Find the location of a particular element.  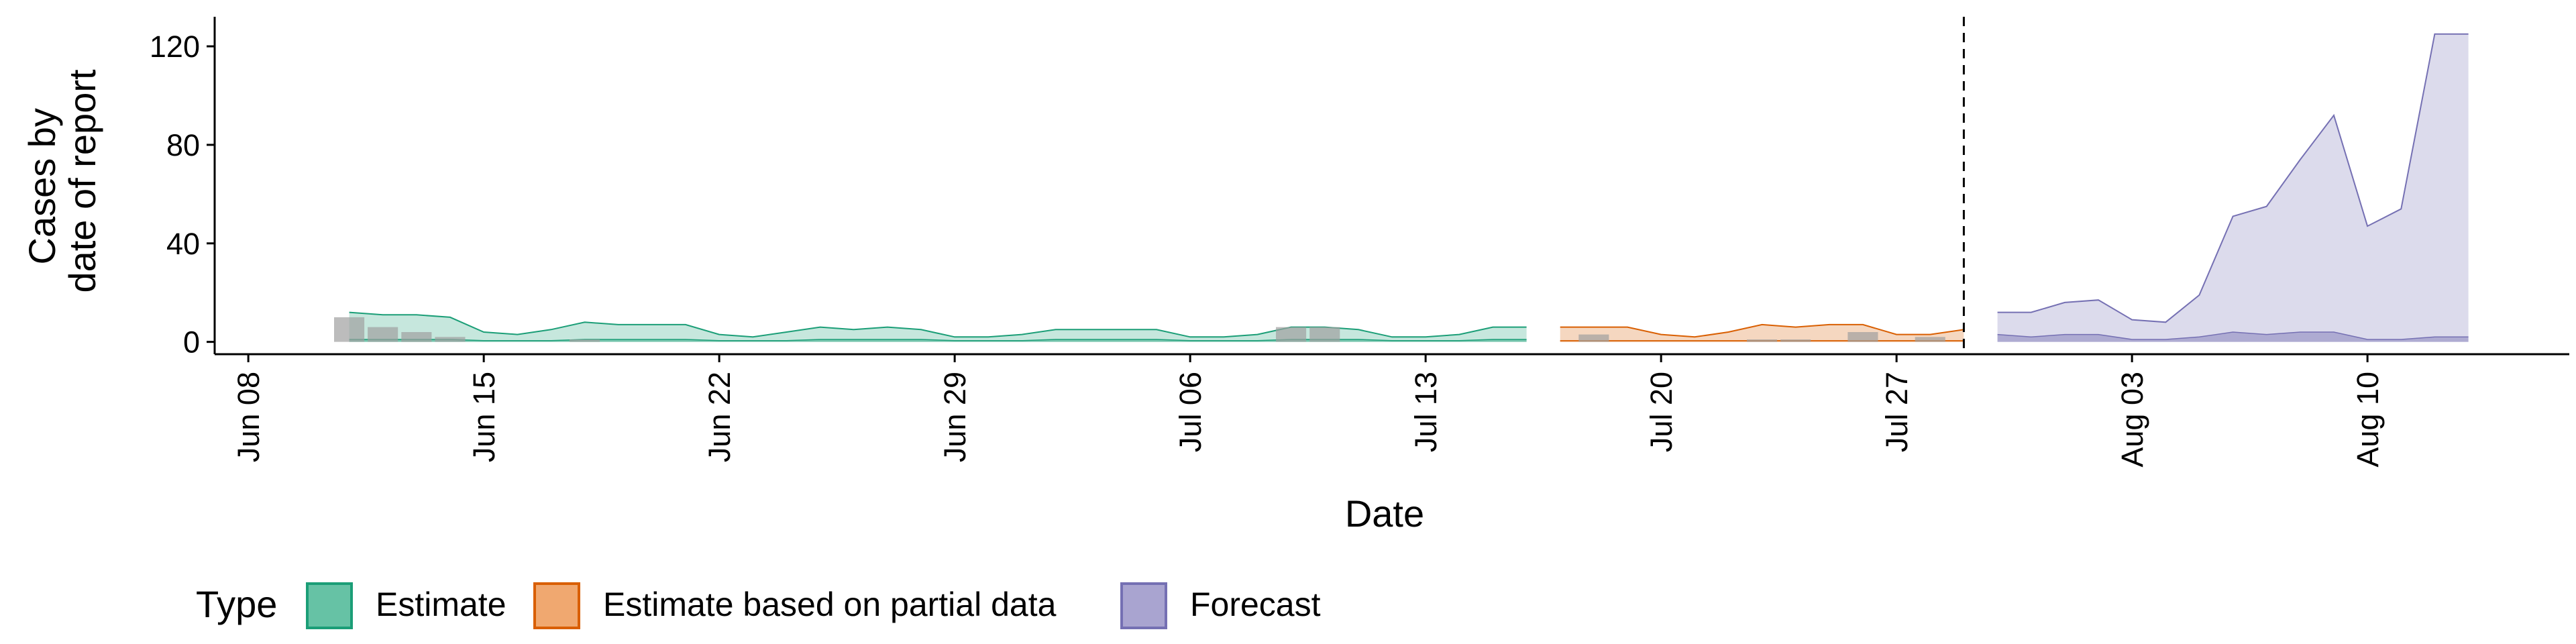

inner-band-estimate is located at coordinates (938, 340).